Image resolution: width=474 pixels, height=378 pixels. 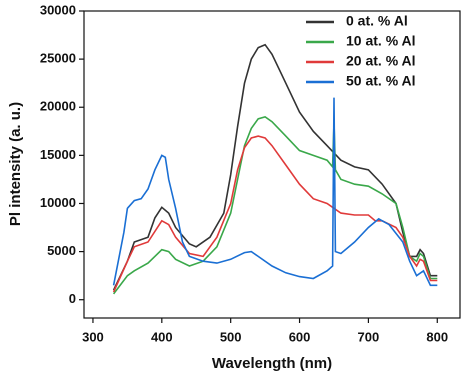 What do you see at coordinates (162, 336) in the screenshot?
I see `x-tick-label: 400` at bounding box center [162, 336].